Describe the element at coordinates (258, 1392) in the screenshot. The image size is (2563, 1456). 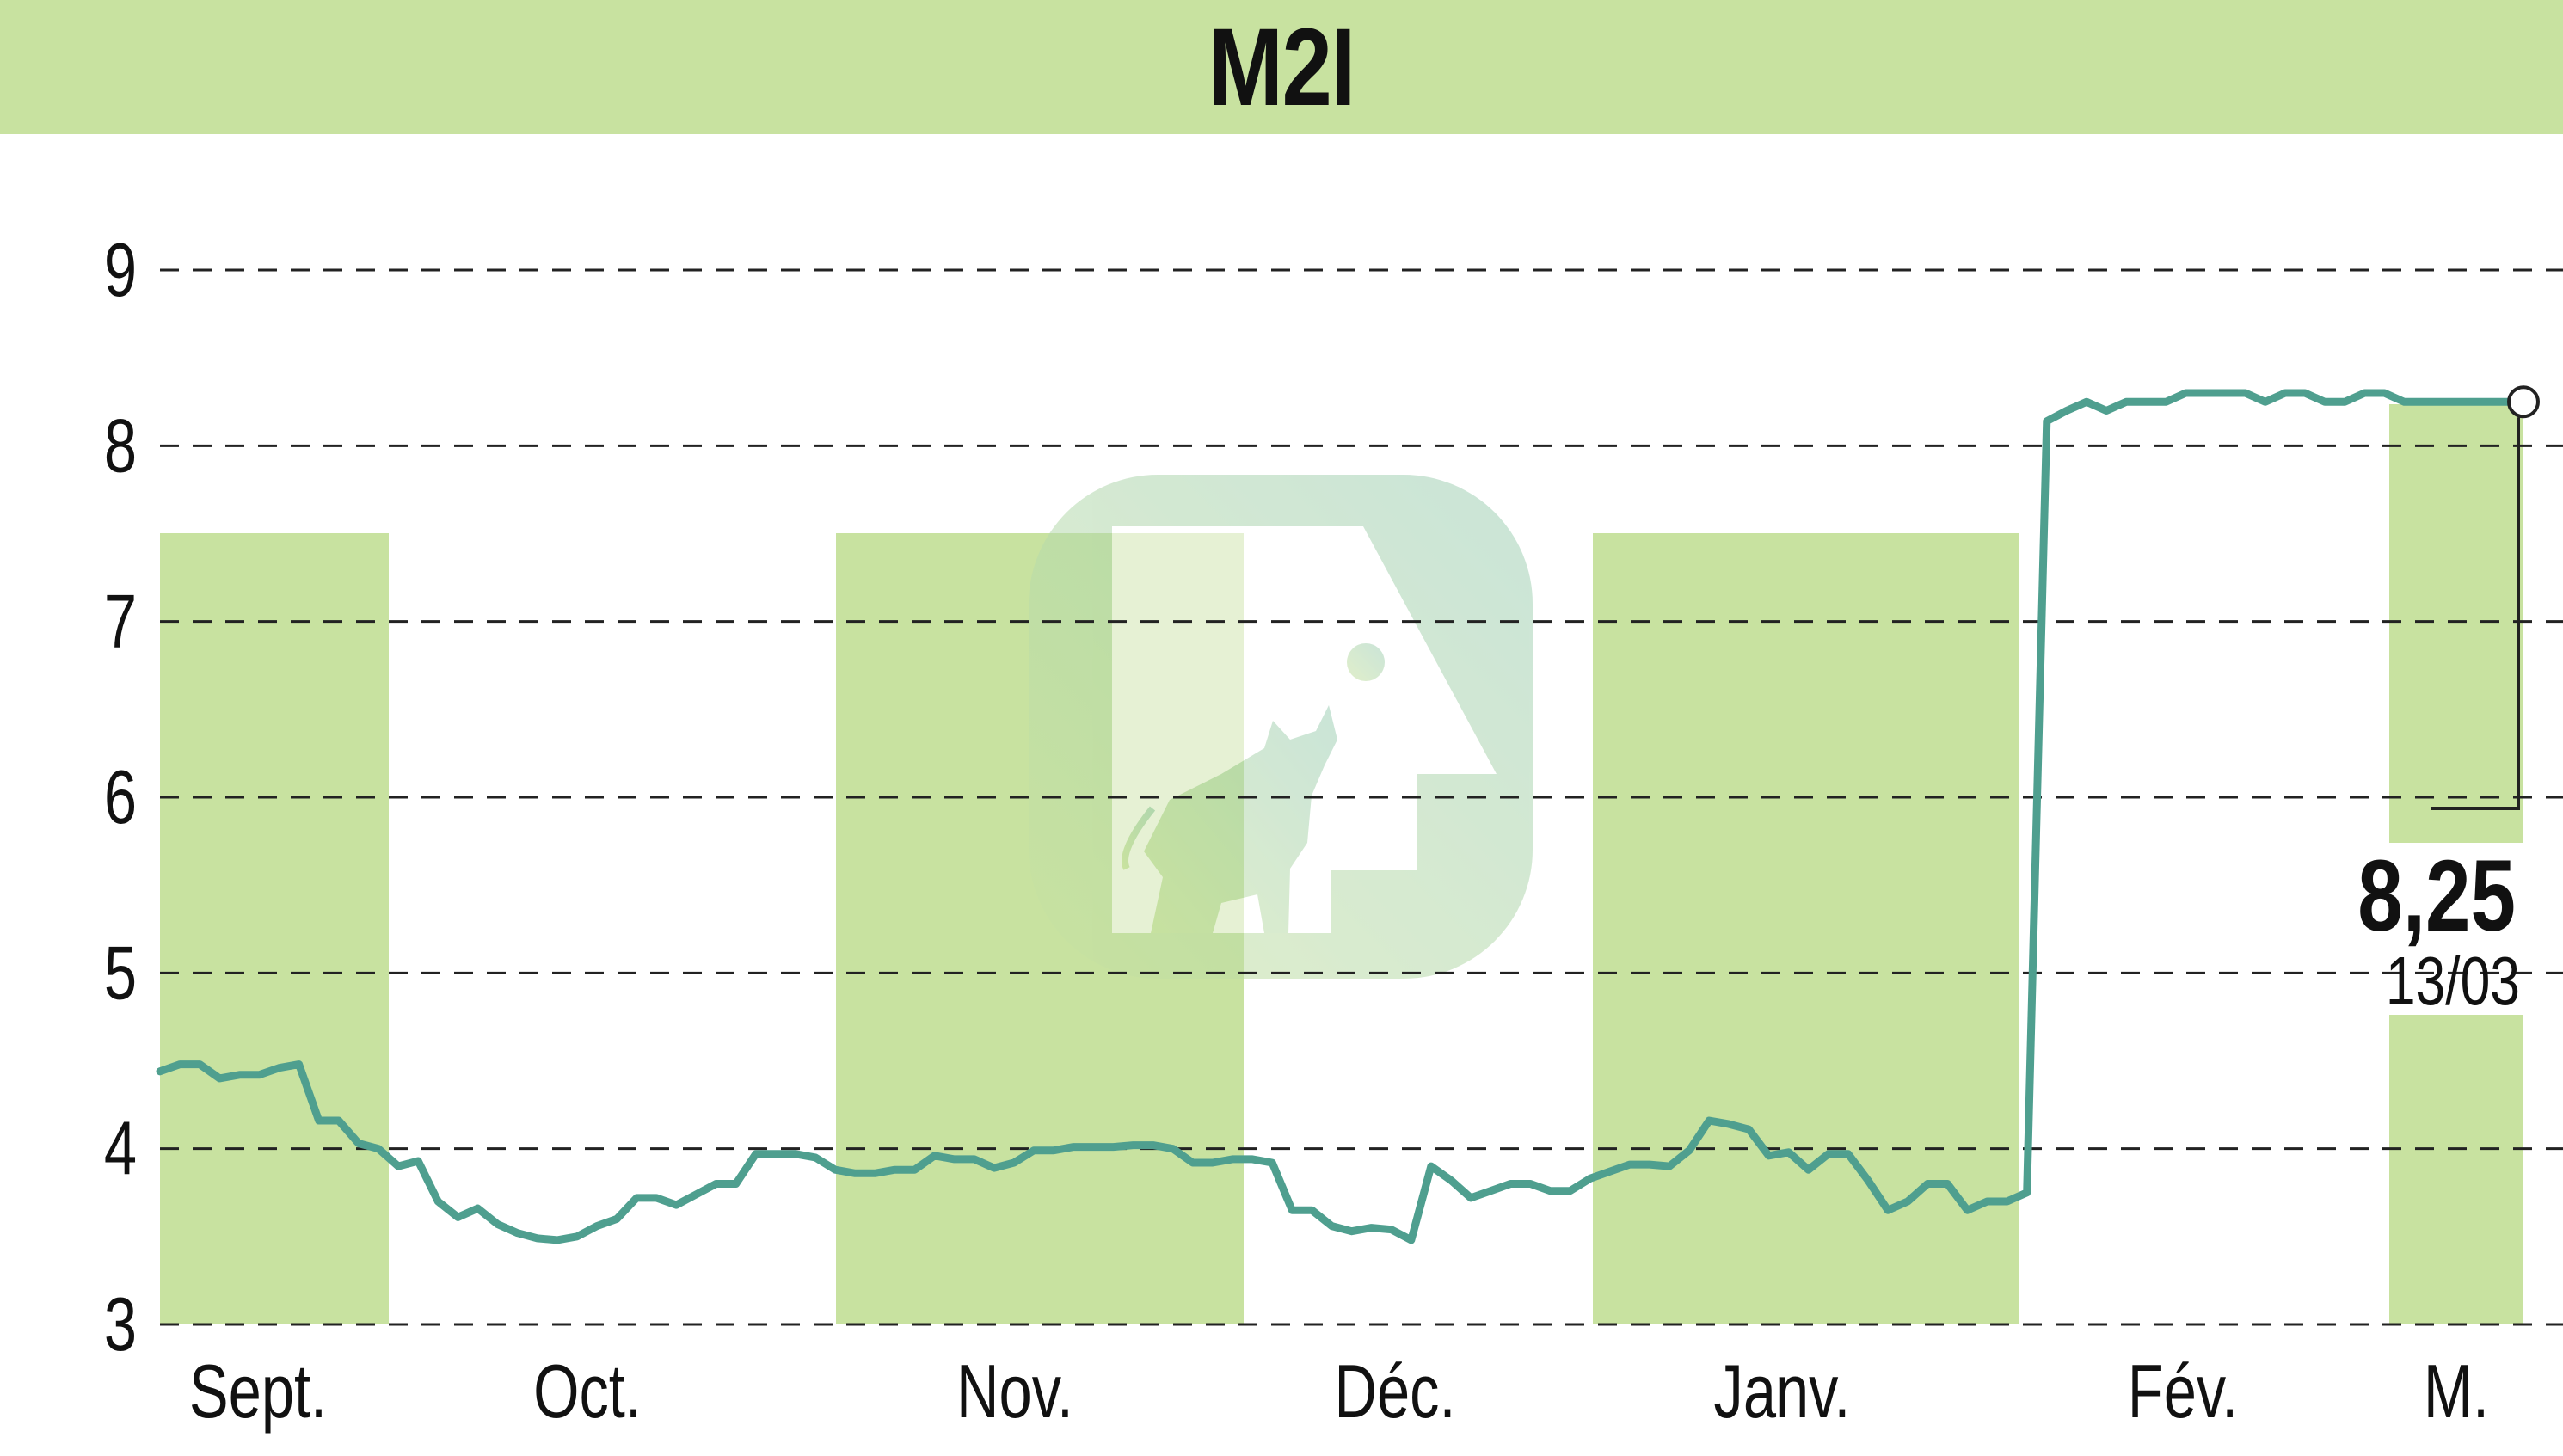
I see `x-tick-label: Sept.` at that location.